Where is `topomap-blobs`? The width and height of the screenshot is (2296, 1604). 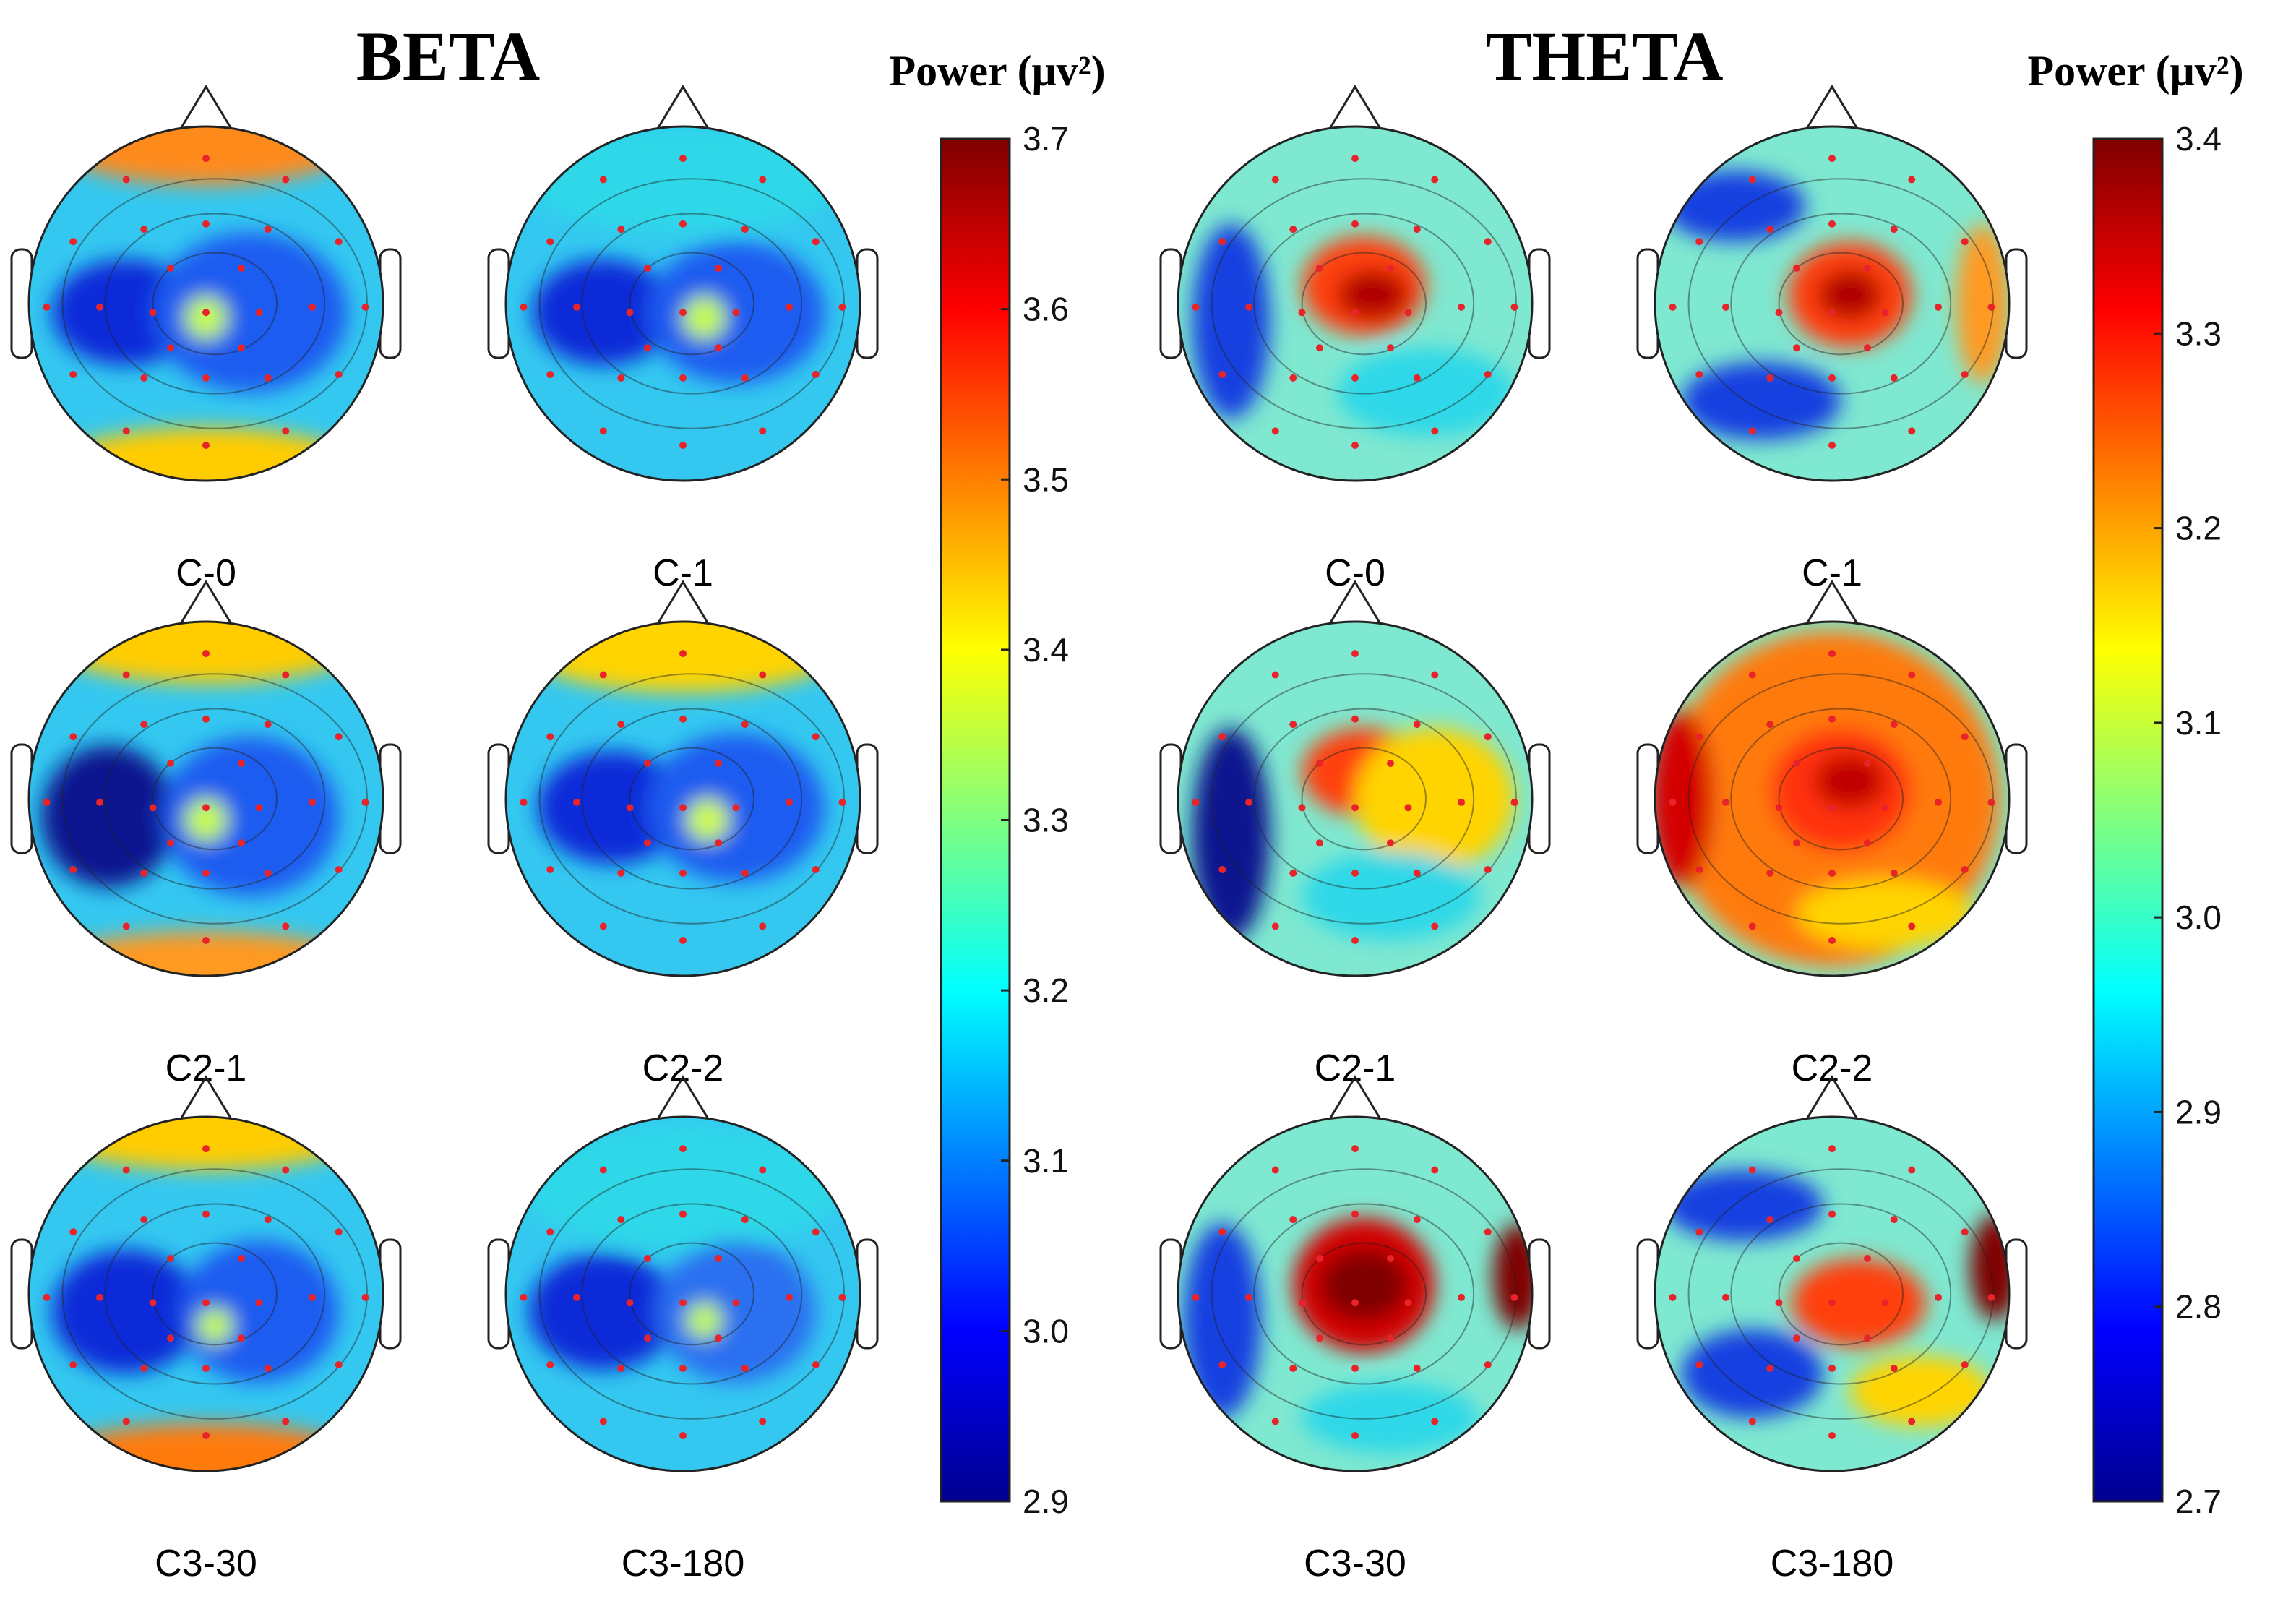
topomap-blobs is located at coordinates (203, 799).